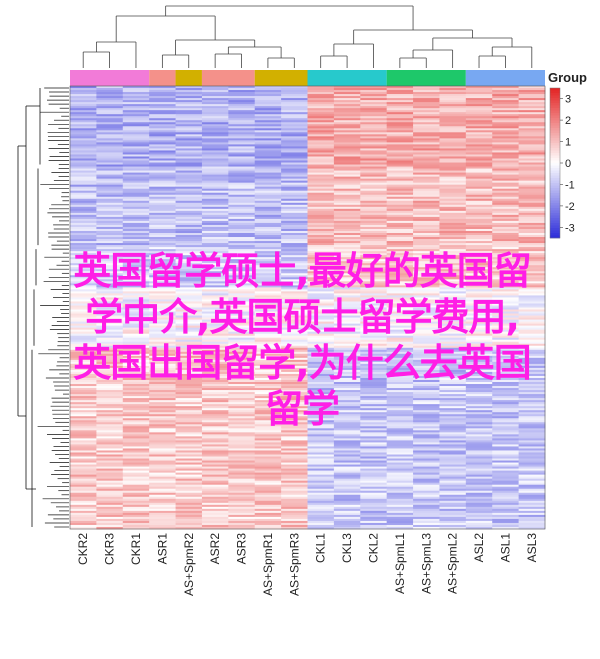 The image size is (600, 659). What do you see at coordinates (555, 149) in the screenshot?
I see `colorbar-step` at bounding box center [555, 149].